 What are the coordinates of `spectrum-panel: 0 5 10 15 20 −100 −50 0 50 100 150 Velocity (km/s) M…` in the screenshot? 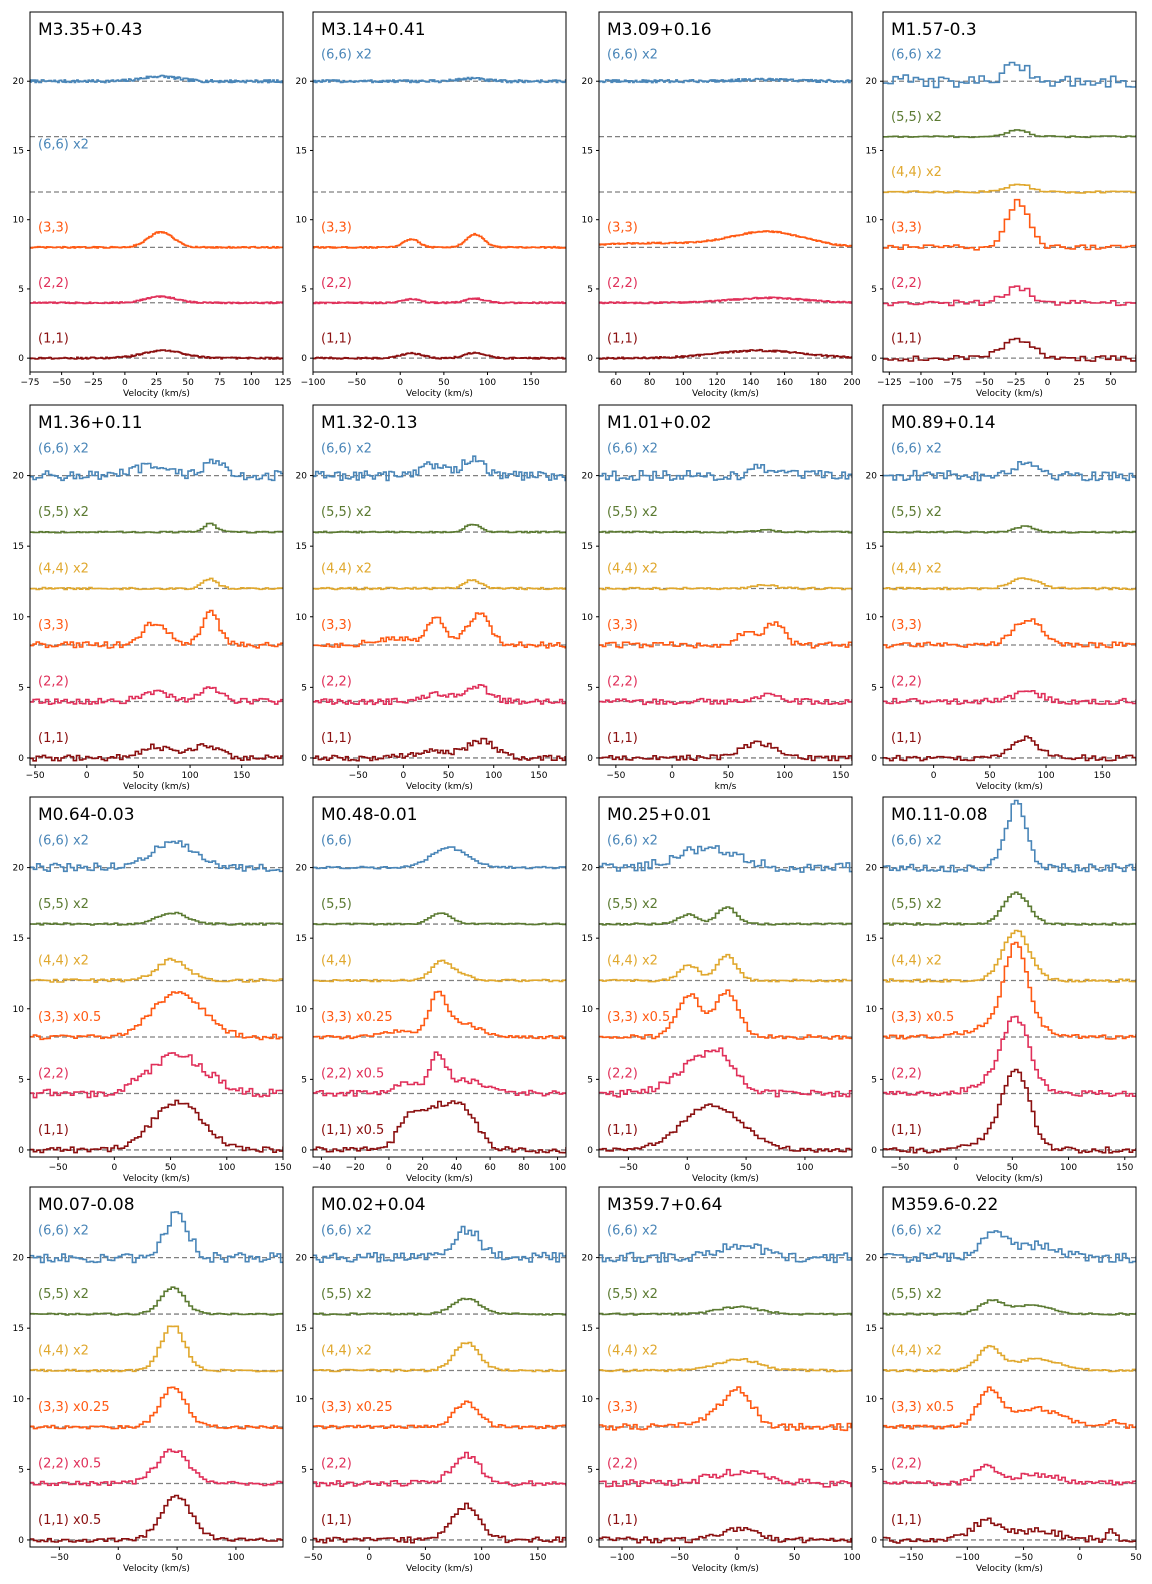 It's located at (431, 205).